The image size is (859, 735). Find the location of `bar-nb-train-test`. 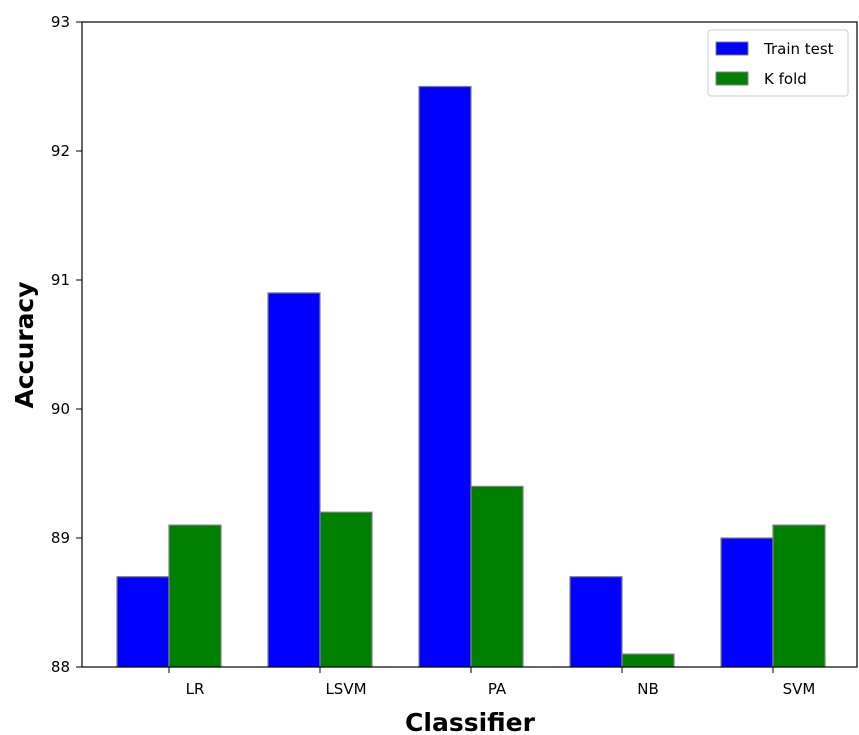

bar-nb-train-test is located at coordinates (596, 622).